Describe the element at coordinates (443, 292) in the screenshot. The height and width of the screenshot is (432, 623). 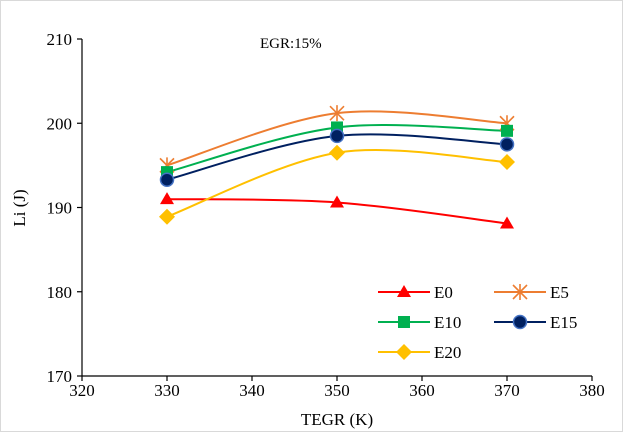
I see `legend-label: E0` at that location.